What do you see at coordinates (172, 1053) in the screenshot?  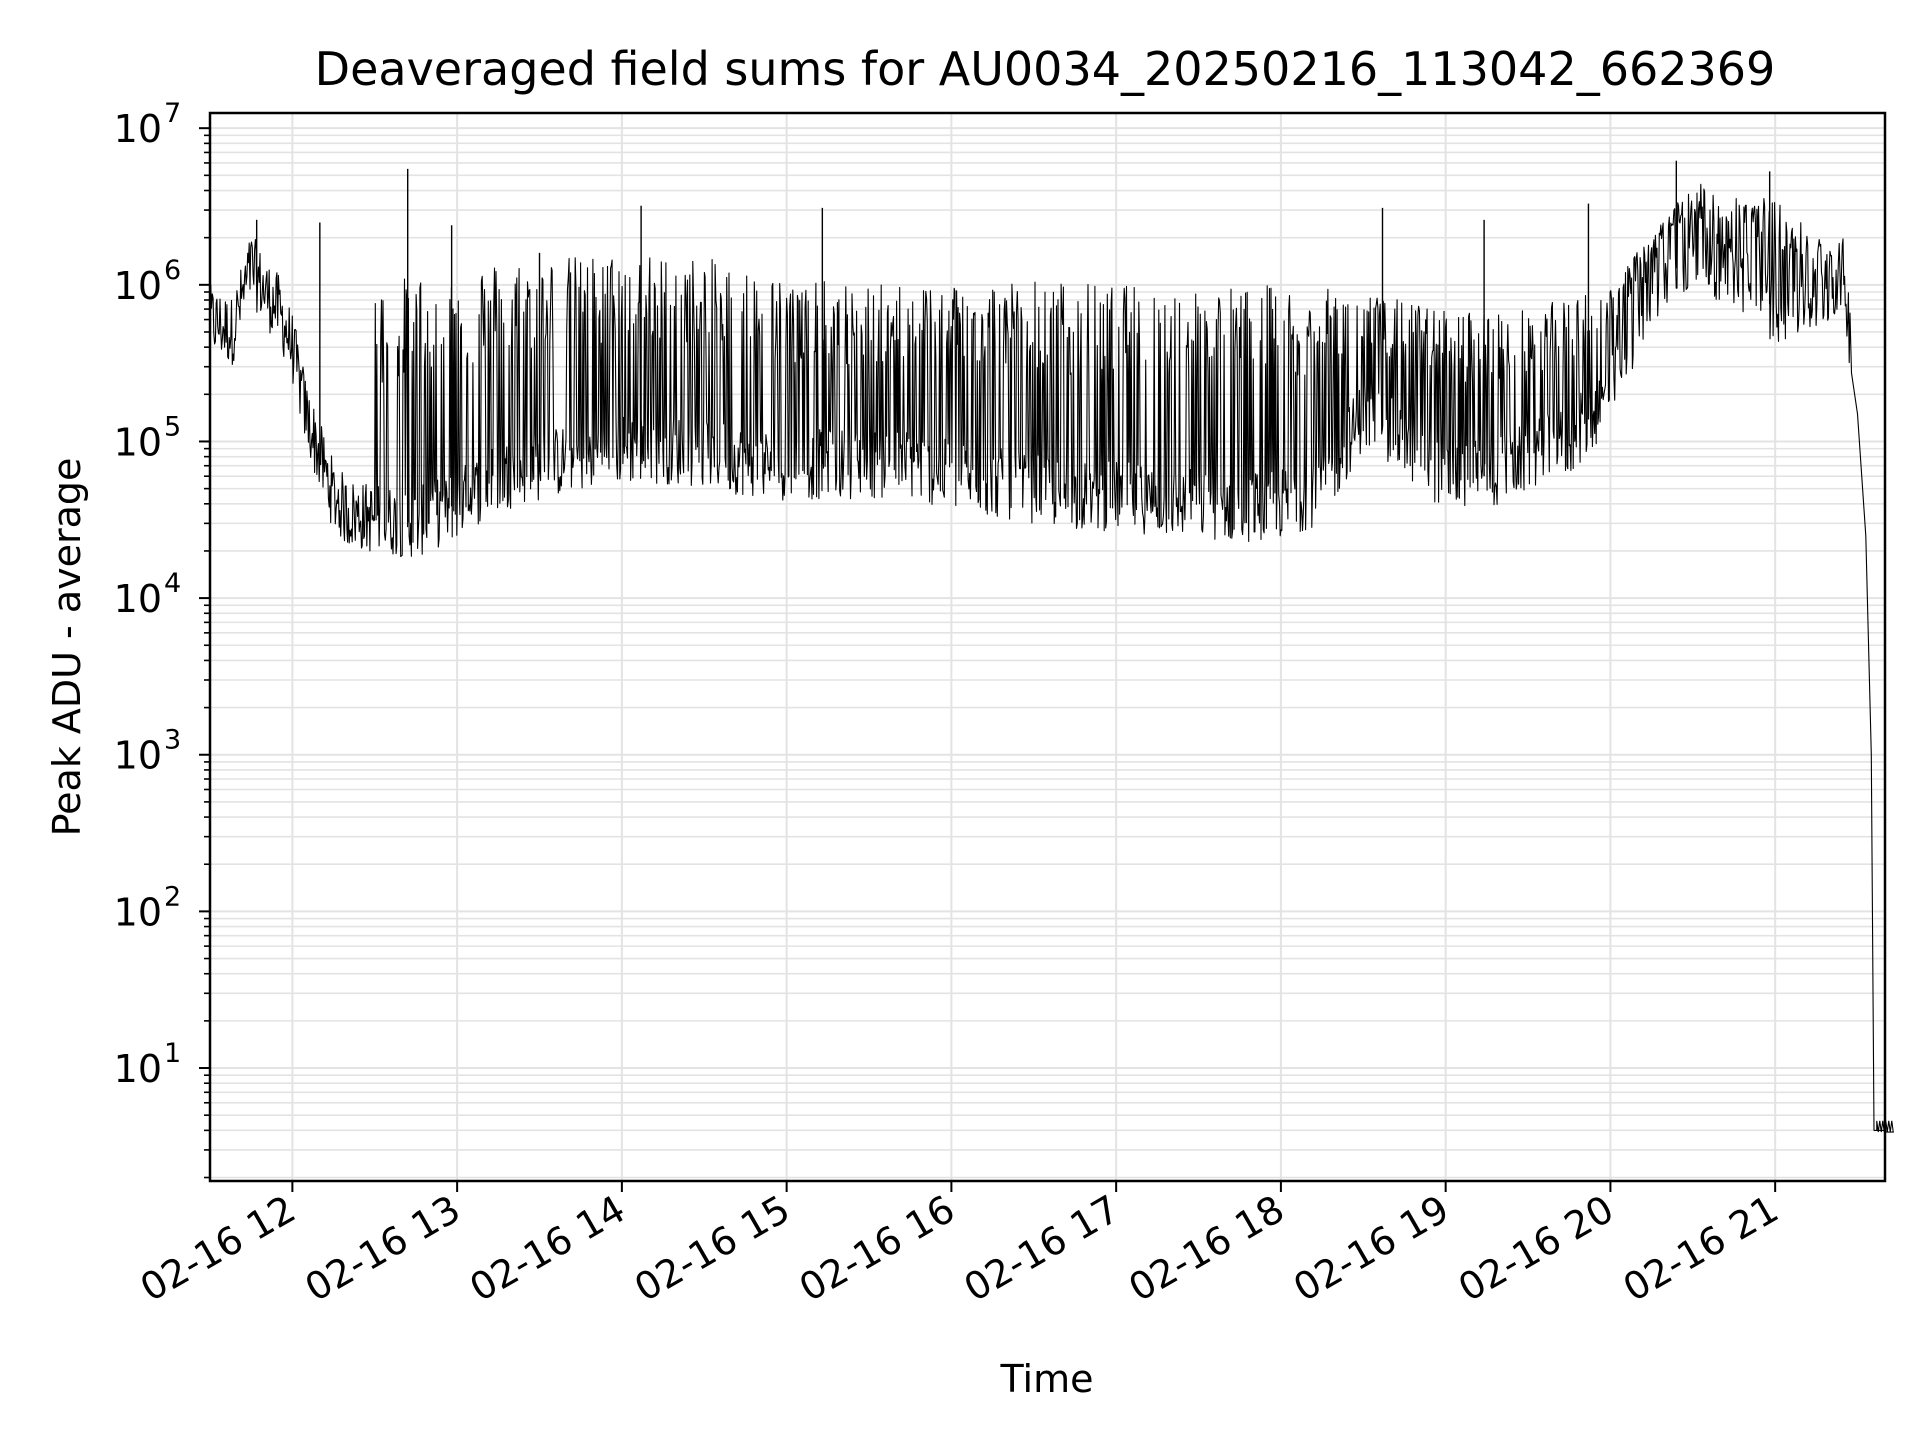 I see `y-tick-exponent: 1` at bounding box center [172, 1053].